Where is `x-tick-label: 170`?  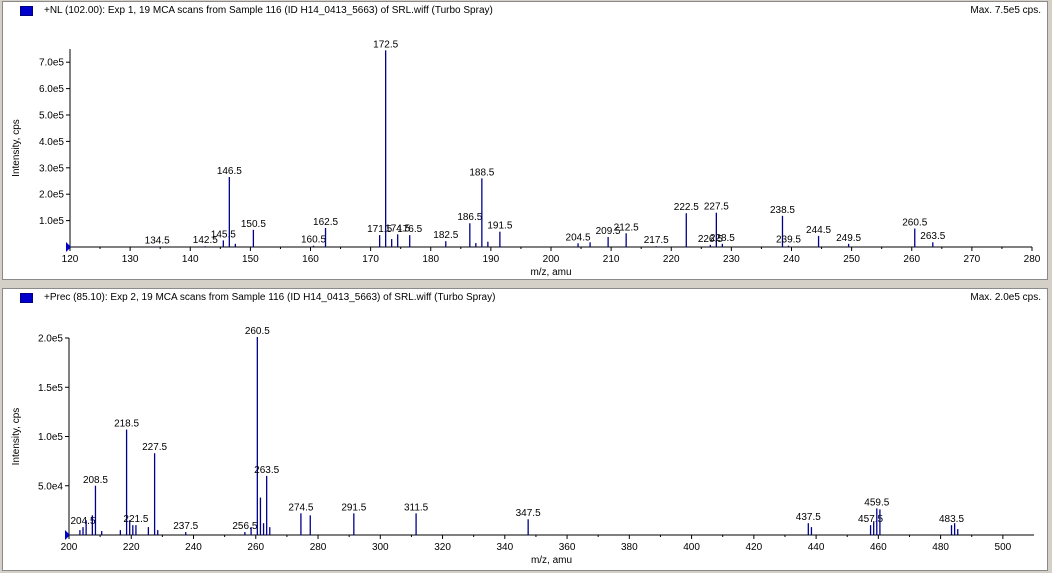
x-tick-label: 170 is located at coordinates (370, 259).